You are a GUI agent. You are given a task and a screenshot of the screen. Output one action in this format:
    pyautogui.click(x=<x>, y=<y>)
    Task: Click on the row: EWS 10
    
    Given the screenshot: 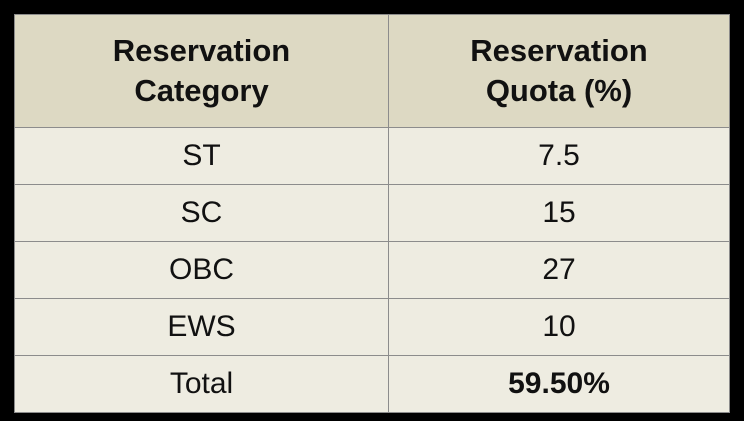 What is the action you would take?
    pyautogui.click(x=372, y=327)
    